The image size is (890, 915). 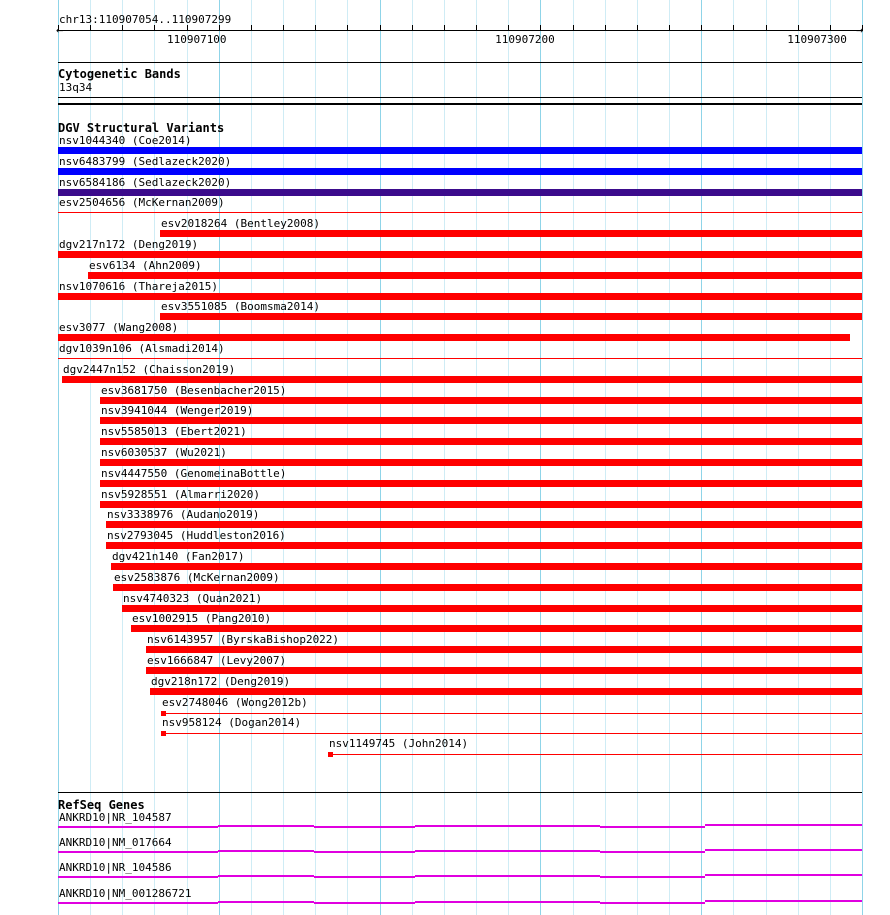 I want to click on dgv-feature-label: dgv217n172 (Deng2019), so click(x=129, y=244).